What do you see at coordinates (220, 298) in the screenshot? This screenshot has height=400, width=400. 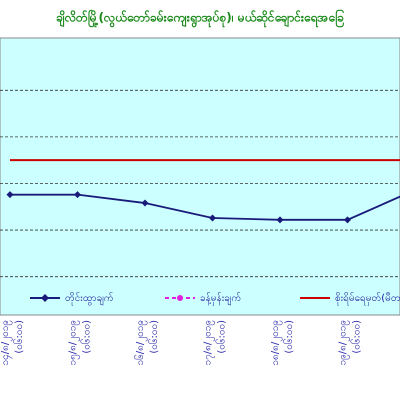 I see `legend-label: ခန့်မှန်းချက်` at bounding box center [220, 298].